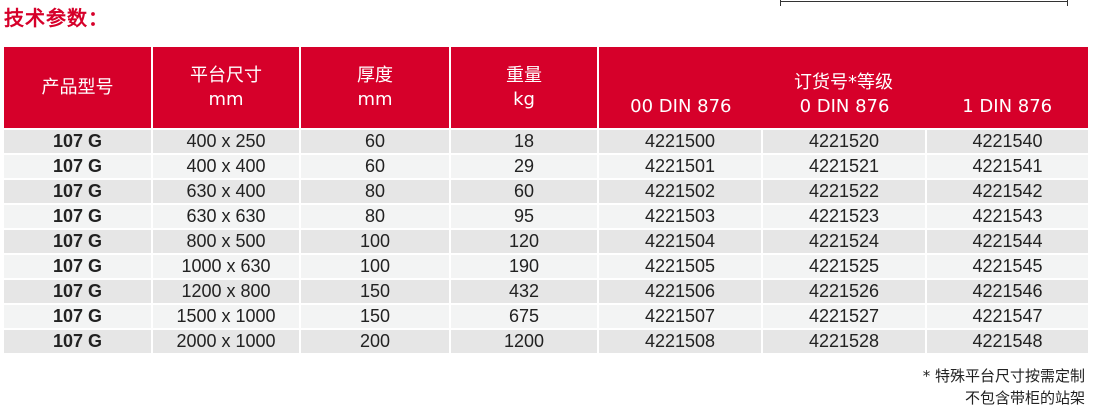 The image size is (1099, 414). What do you see at coordinates (680, 216) in the screenshot?
I see `cell-order-00: 4221503` at bounding box center [680, 216].